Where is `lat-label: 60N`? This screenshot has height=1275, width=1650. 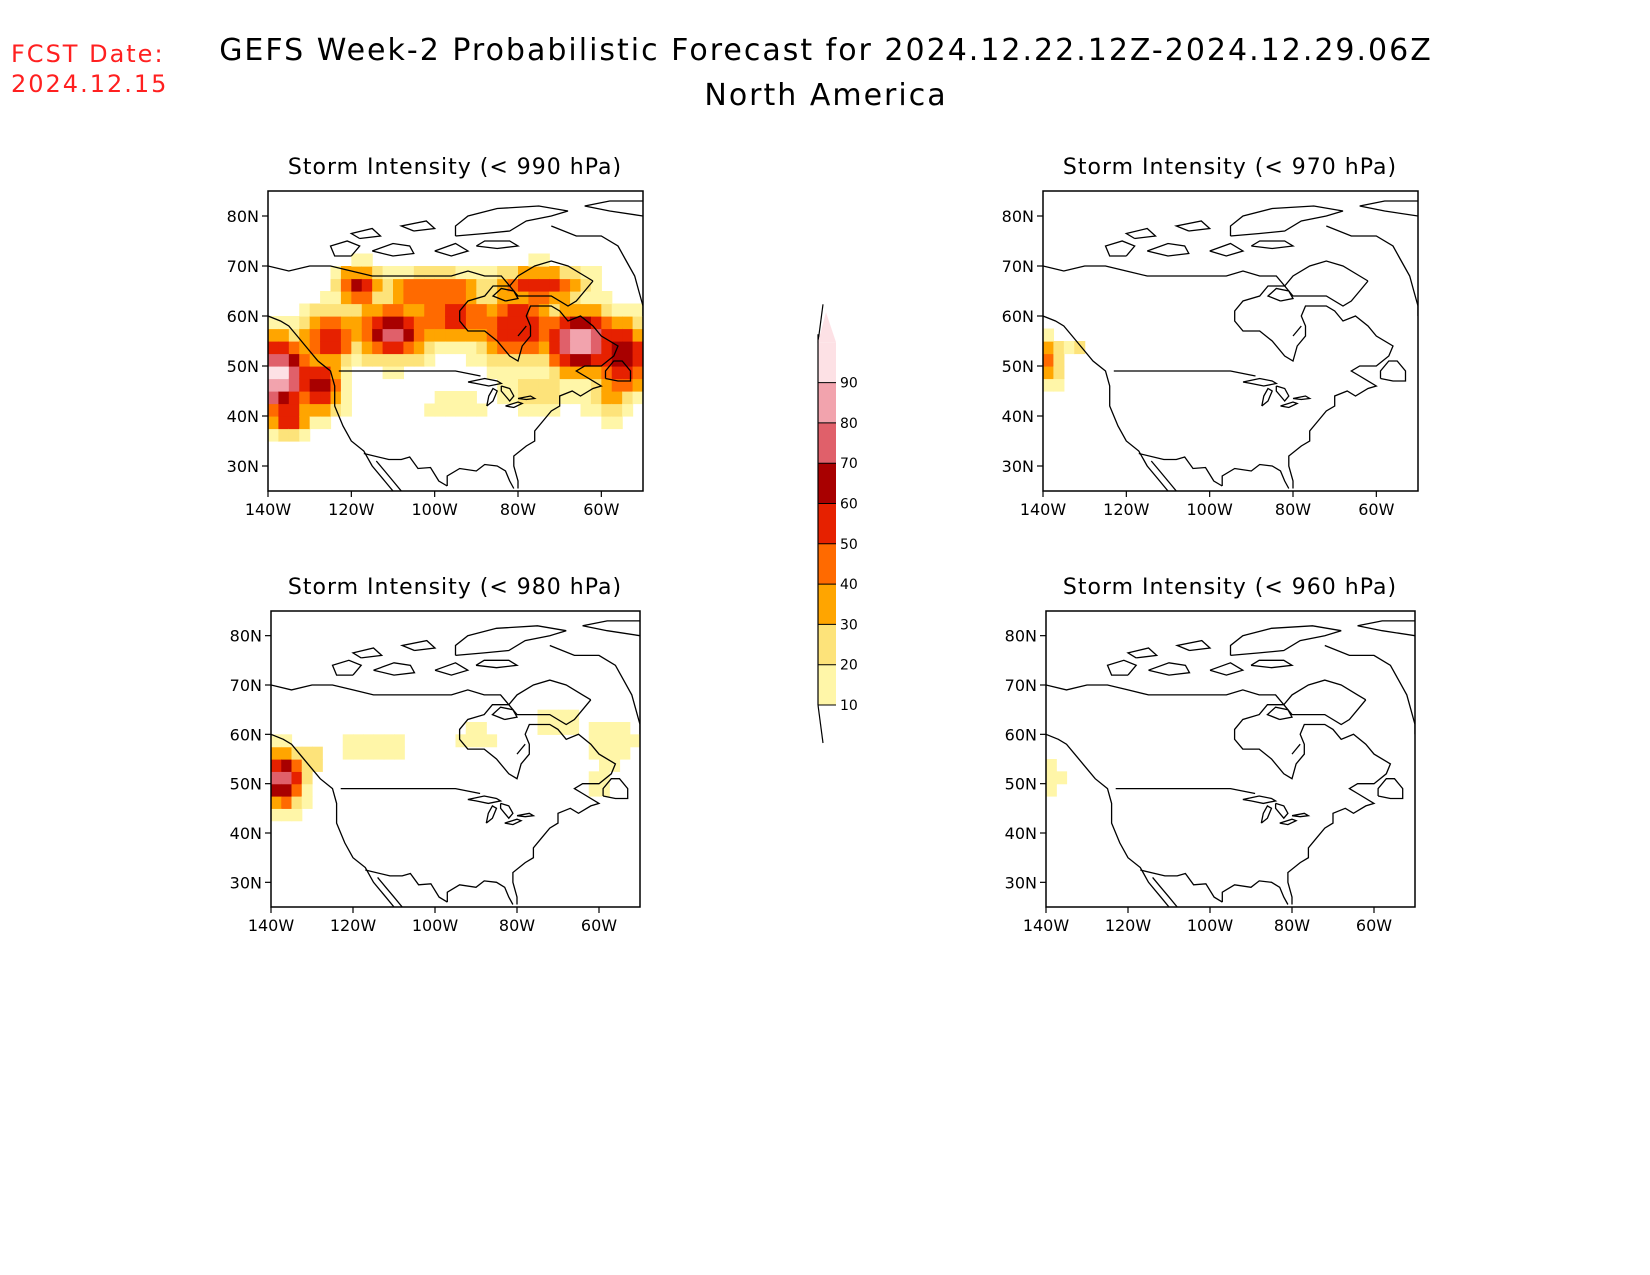 lat-label: 60N is located at coordinates (1018, 316).